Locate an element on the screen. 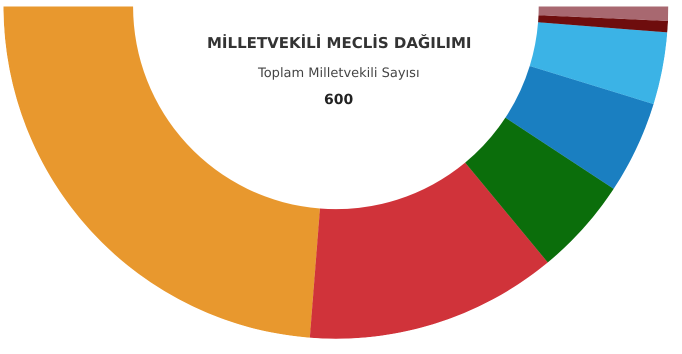  text: Toplam Milletvekili Sayısı is located at coordinates (338, 73).